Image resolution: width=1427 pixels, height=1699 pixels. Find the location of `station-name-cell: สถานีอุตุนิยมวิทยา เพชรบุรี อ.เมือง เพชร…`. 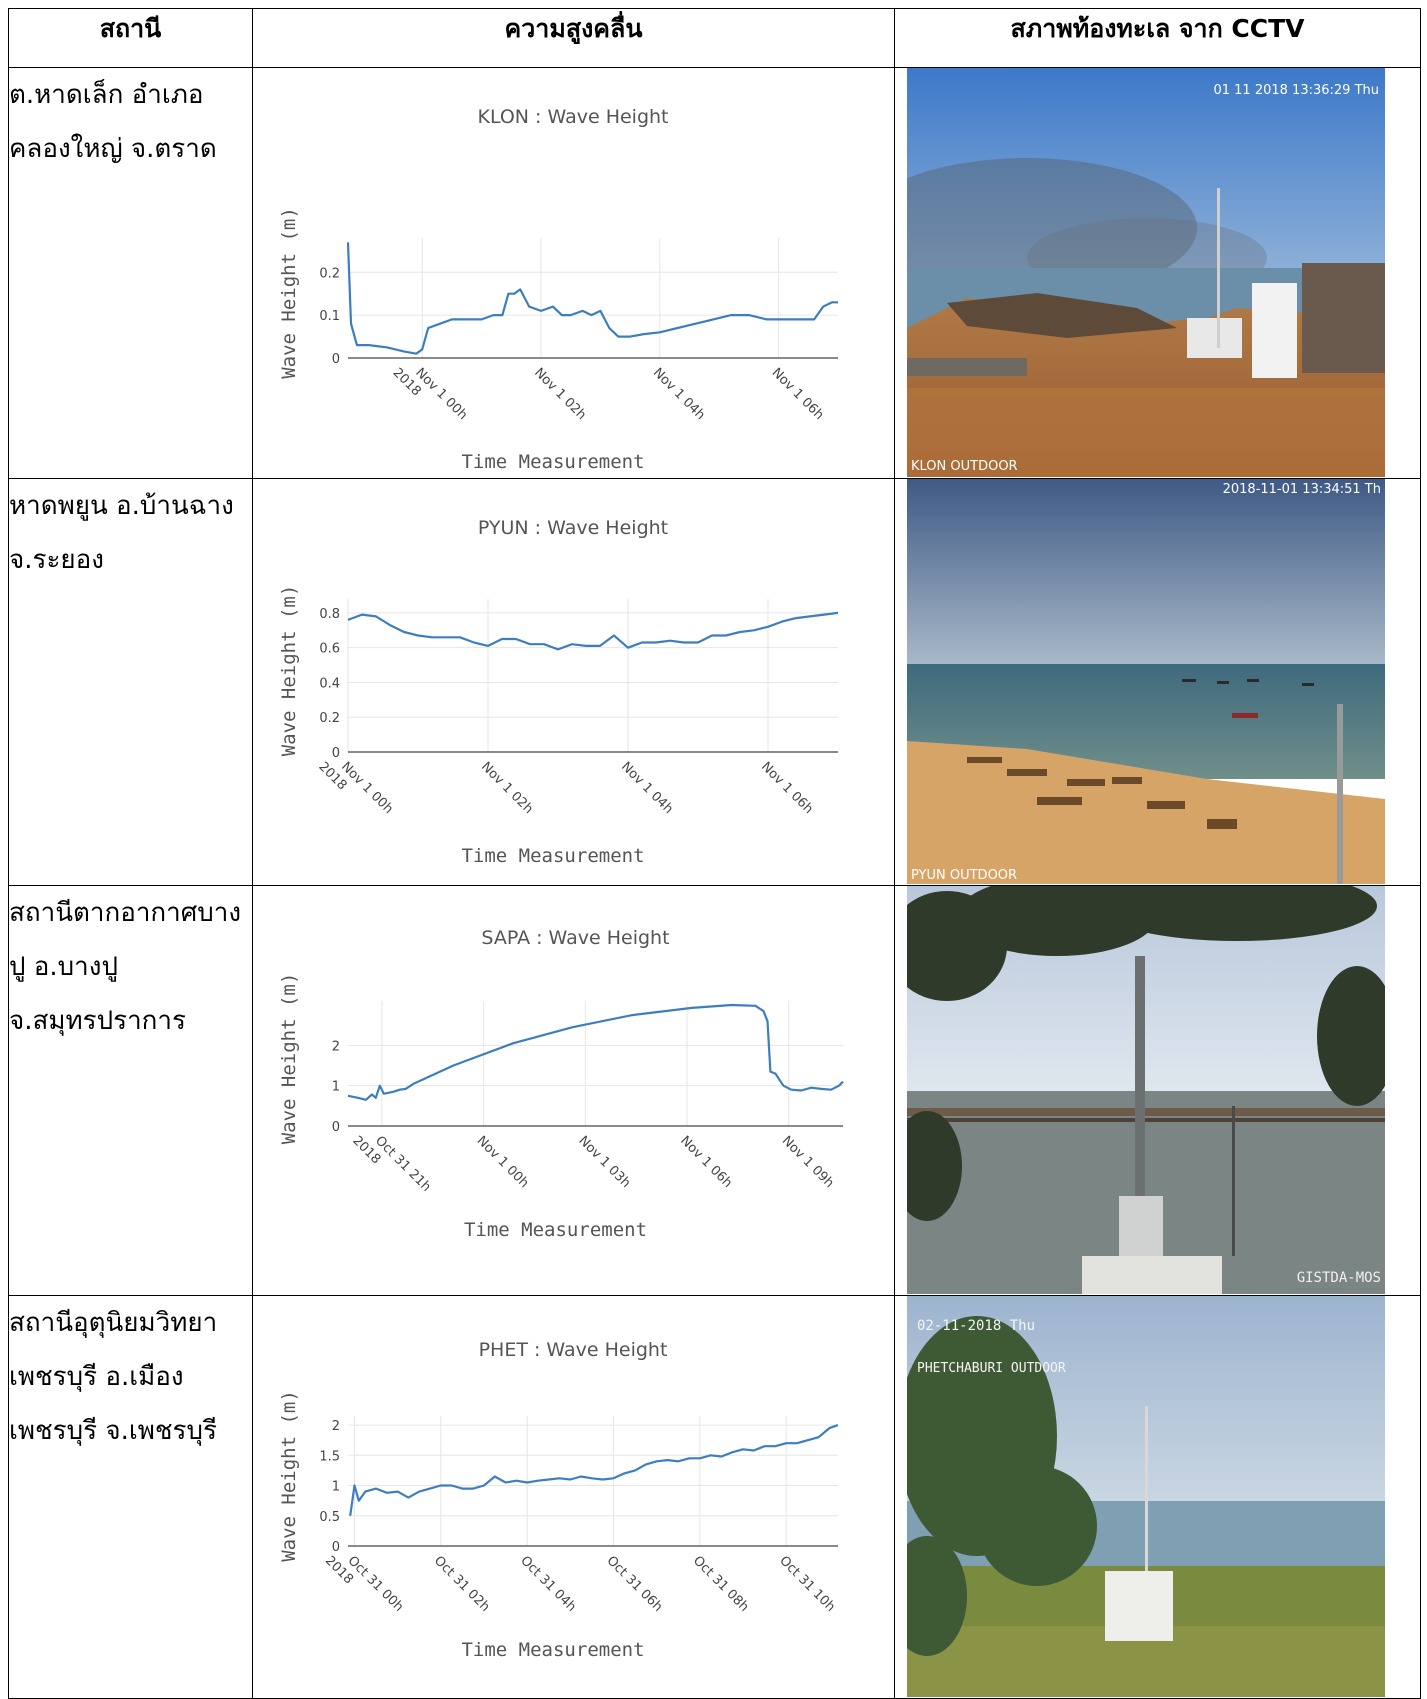

station-name-cell: สถานีอุตุนิยมวิทยา เพชรบุรี อ.เมือง เพชร… is located at coordinates (130, 1497).